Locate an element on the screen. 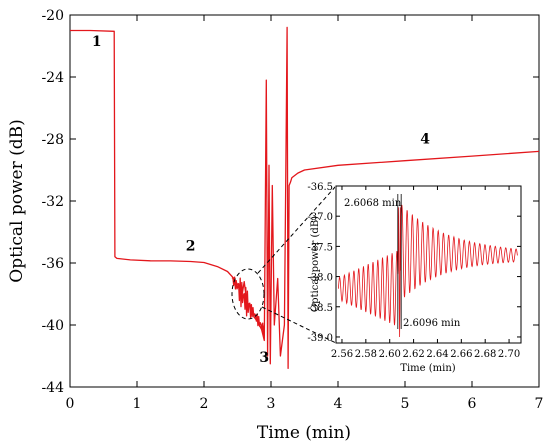 The height and width of the screenshot is (443, 550). inset-background is located at coordinates (428, 264).